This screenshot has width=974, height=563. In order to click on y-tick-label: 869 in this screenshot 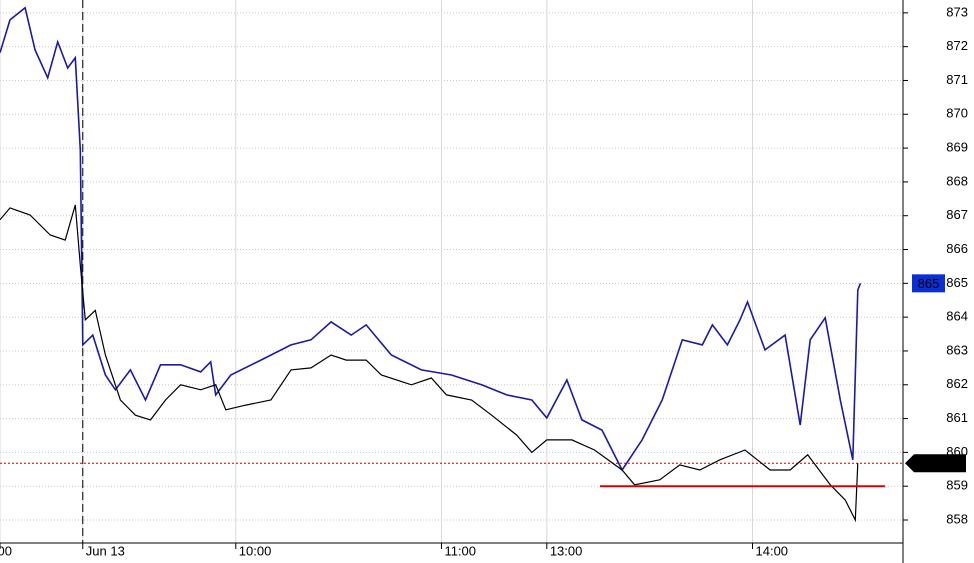, I will do `click(957, 147)`.